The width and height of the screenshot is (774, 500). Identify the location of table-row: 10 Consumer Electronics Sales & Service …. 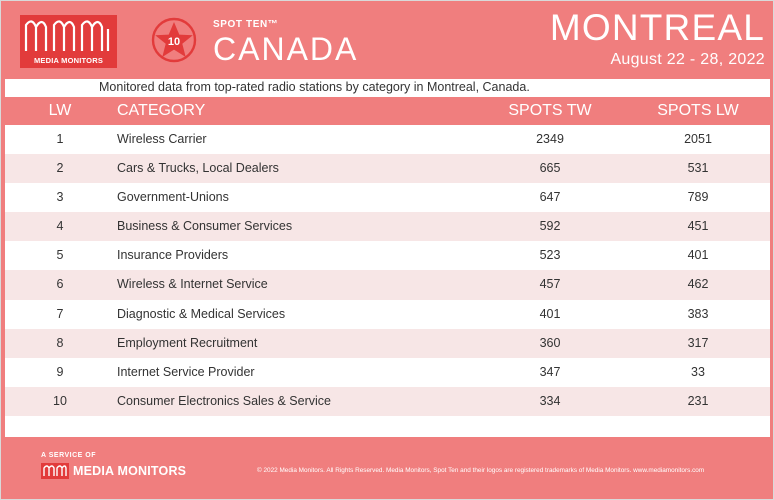
(387, 401).